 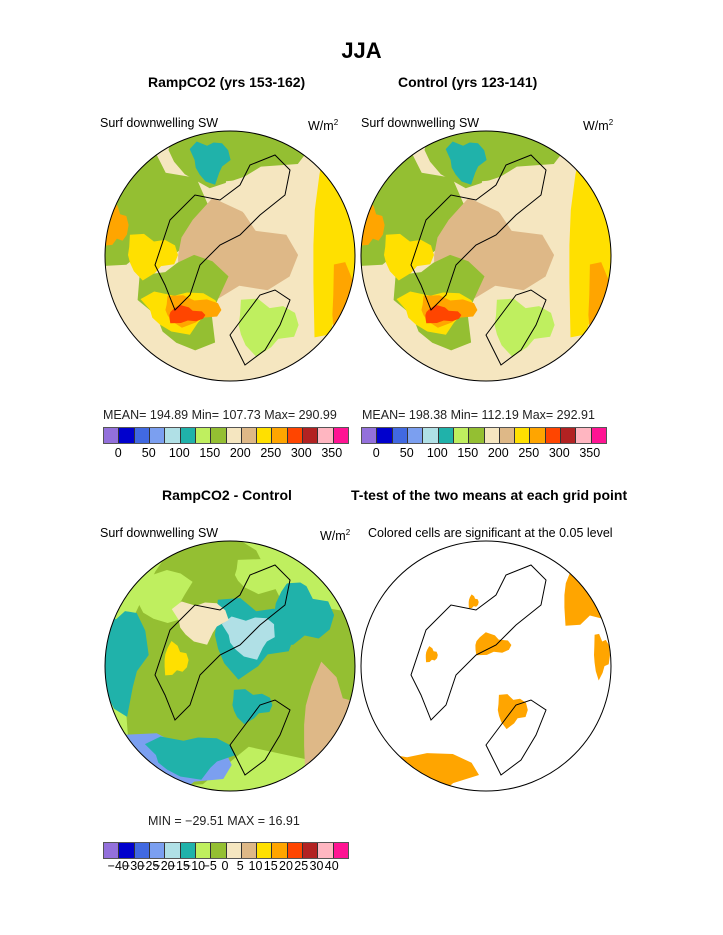 I want to click on polar-map-ttest, so click(x=486, y=666).